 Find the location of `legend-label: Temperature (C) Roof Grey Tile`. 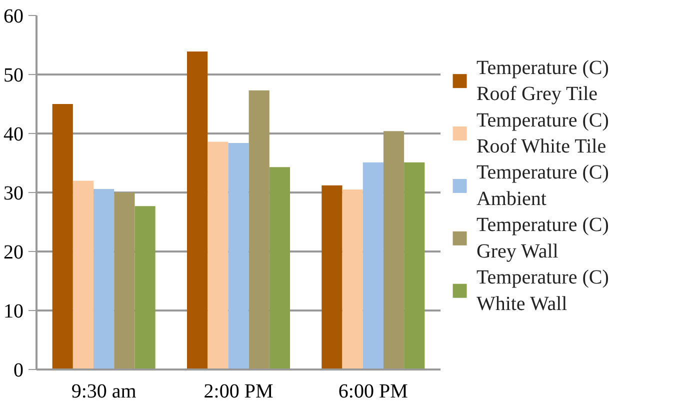

legend-label: Temperature (C) Roof Grey Tile is located at coordinates (542, 81).